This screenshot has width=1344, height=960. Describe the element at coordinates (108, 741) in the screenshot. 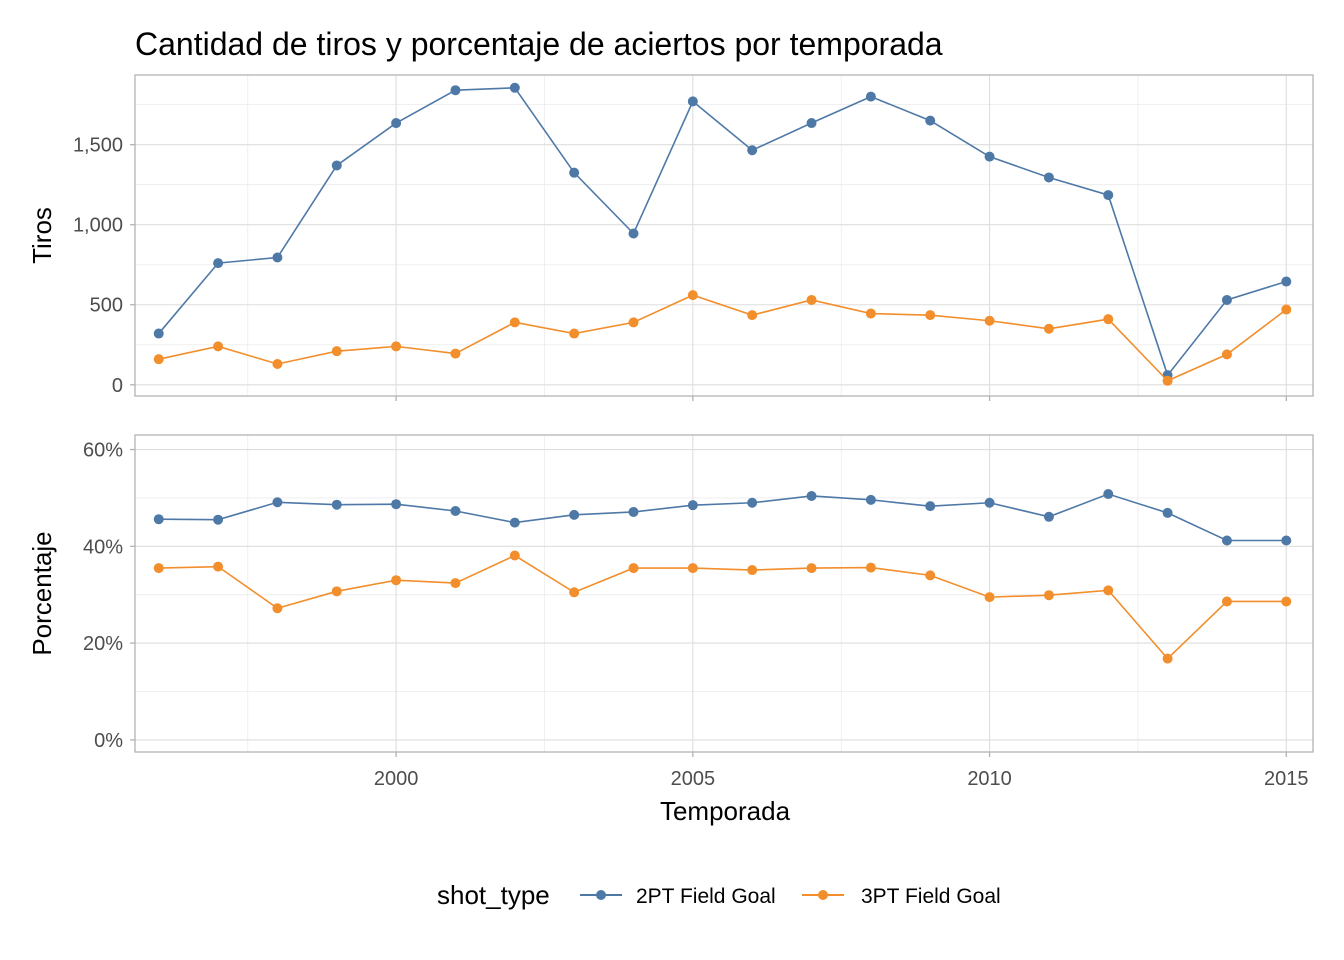

I see `y-tick-label: 0%` at that location.